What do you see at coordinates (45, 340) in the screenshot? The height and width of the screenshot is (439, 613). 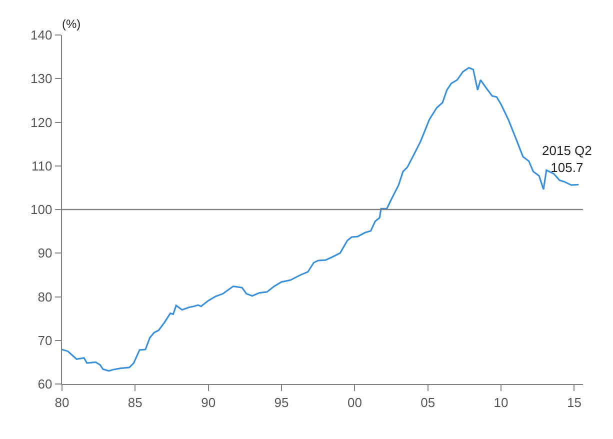 I see `y-tick-label: 70` at bounding box center [45, 340].